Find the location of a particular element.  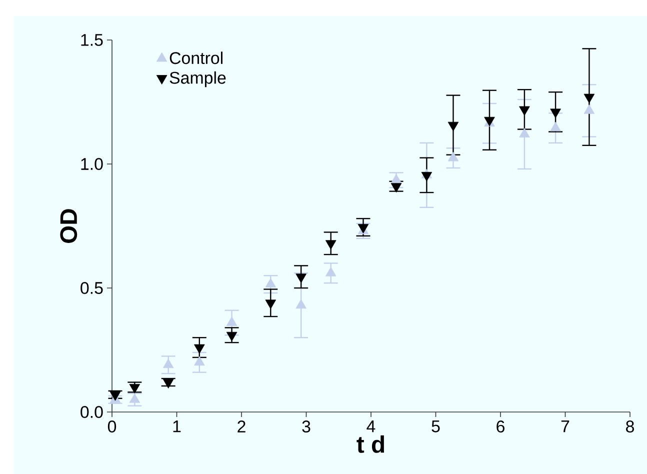

x-tick-label: 1 is located at coordinates (177, 426).